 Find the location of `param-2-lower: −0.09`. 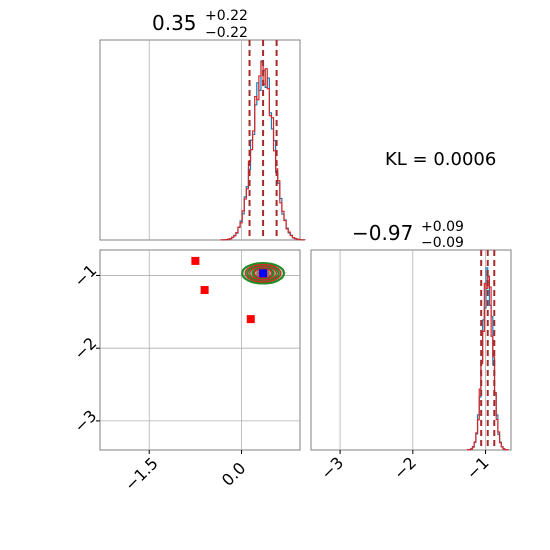

param-2-lower: −0.09 is located at coordinates (442, 243).